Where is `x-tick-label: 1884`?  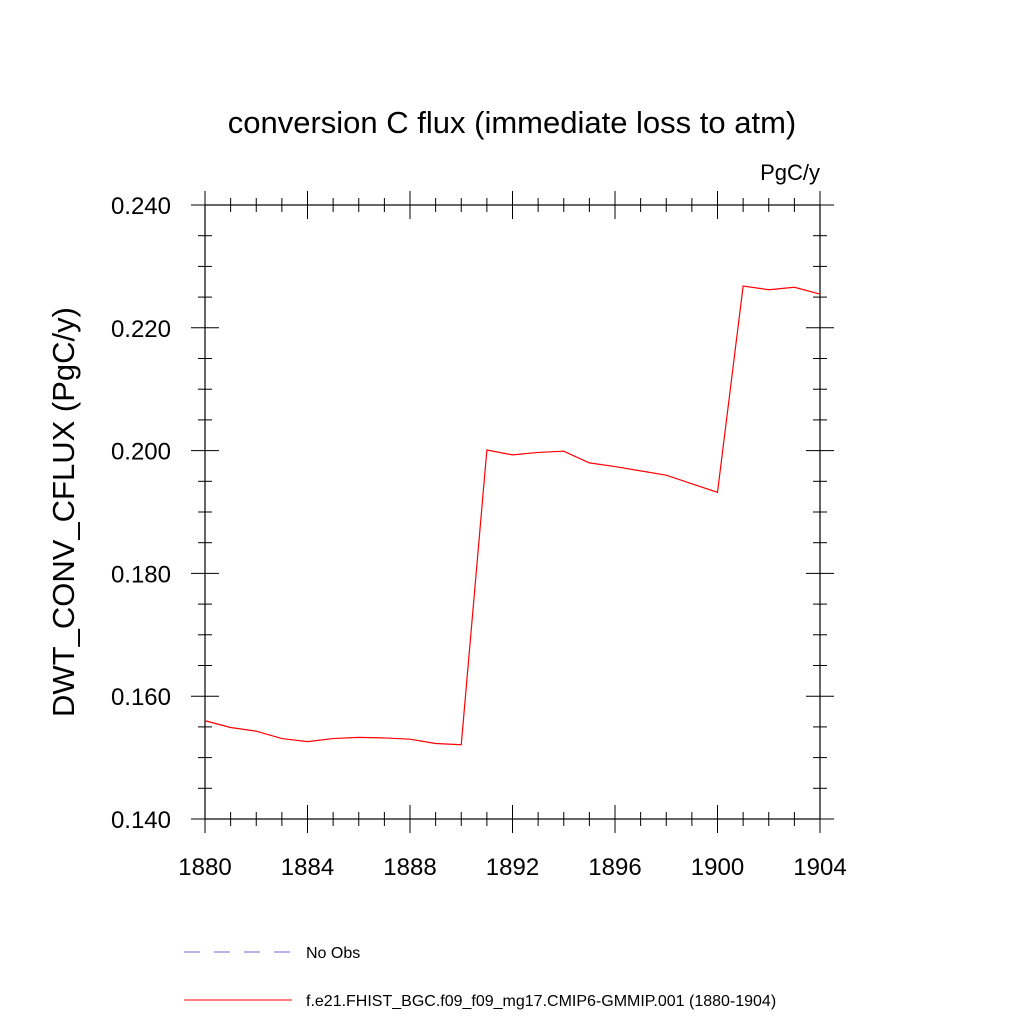
x-tick-label: 1884 is located at coordinates (307, 867).